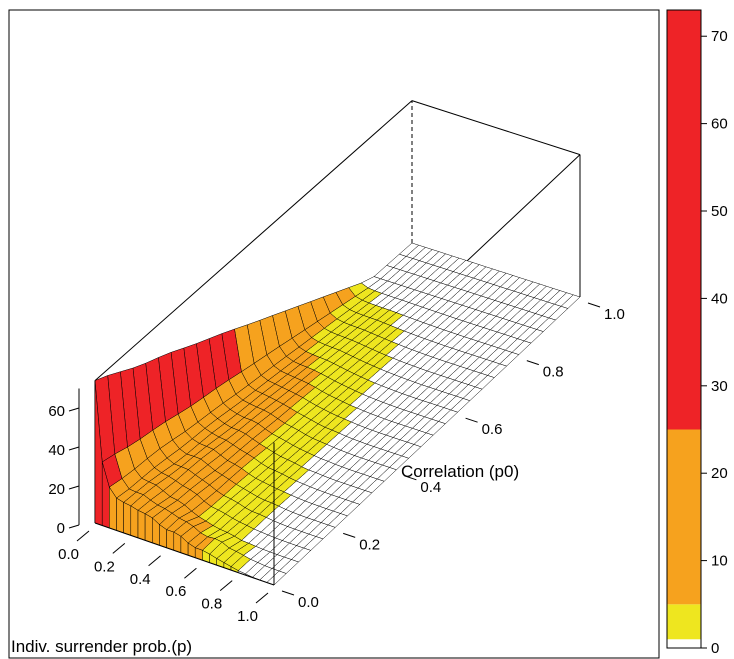  Describe the element at coordinates (176, 591) in the screenshot. I see `x-tick-label: 0.6` at that location.